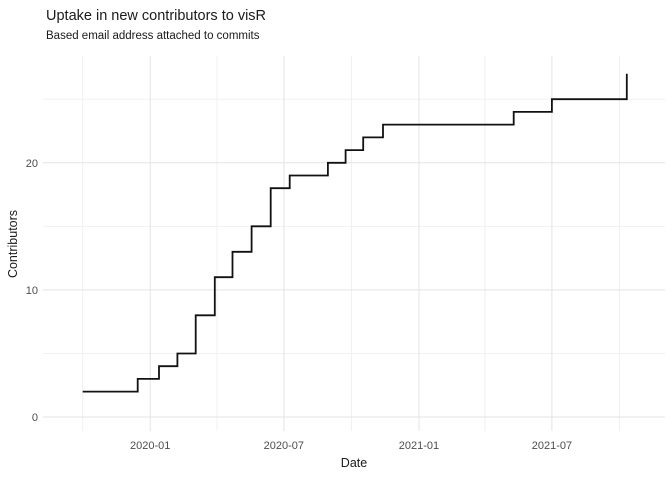  What do you see at coordinates (552, 446) in the screenshot?
I see `x-tick-label: 2021-07` at bounding box center [552, 446].